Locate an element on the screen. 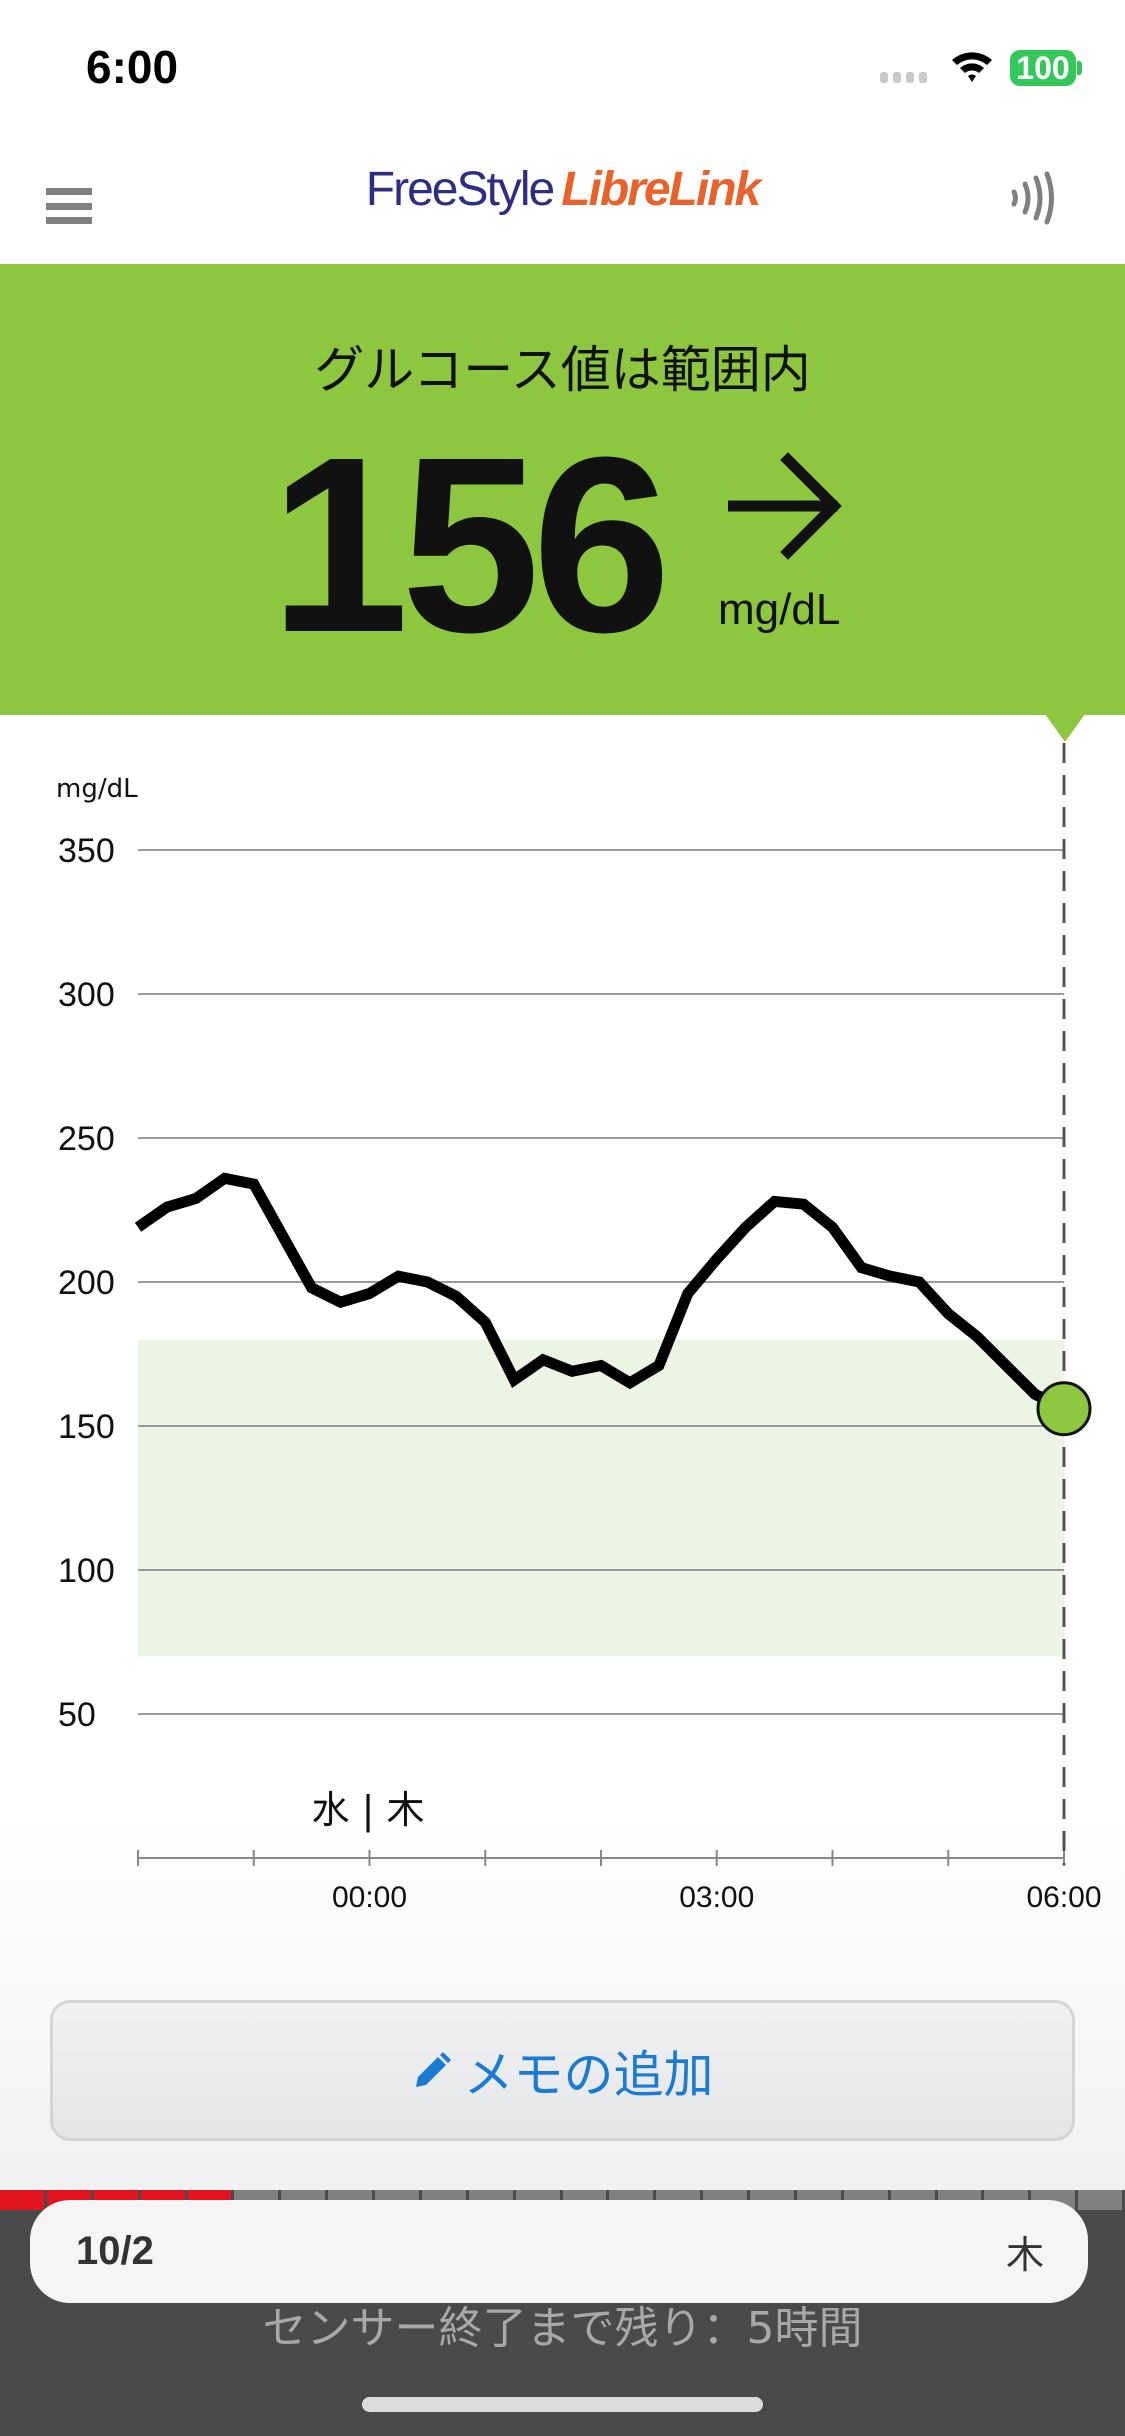  y-tick-label: 200 is located at coordinates (86, 1283).